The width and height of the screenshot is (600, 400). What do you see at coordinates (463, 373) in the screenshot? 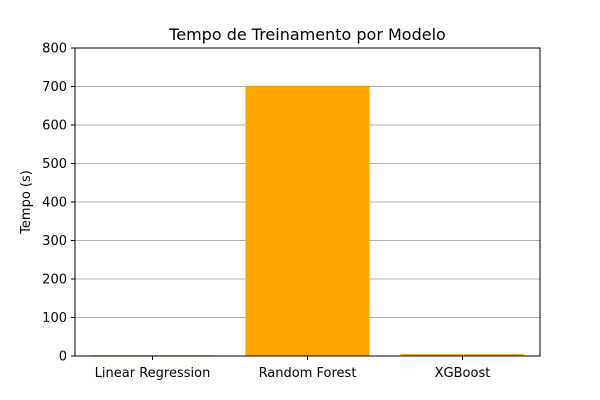
I see `x-tick-label: XGBoost` at bounding box center [463, 373].